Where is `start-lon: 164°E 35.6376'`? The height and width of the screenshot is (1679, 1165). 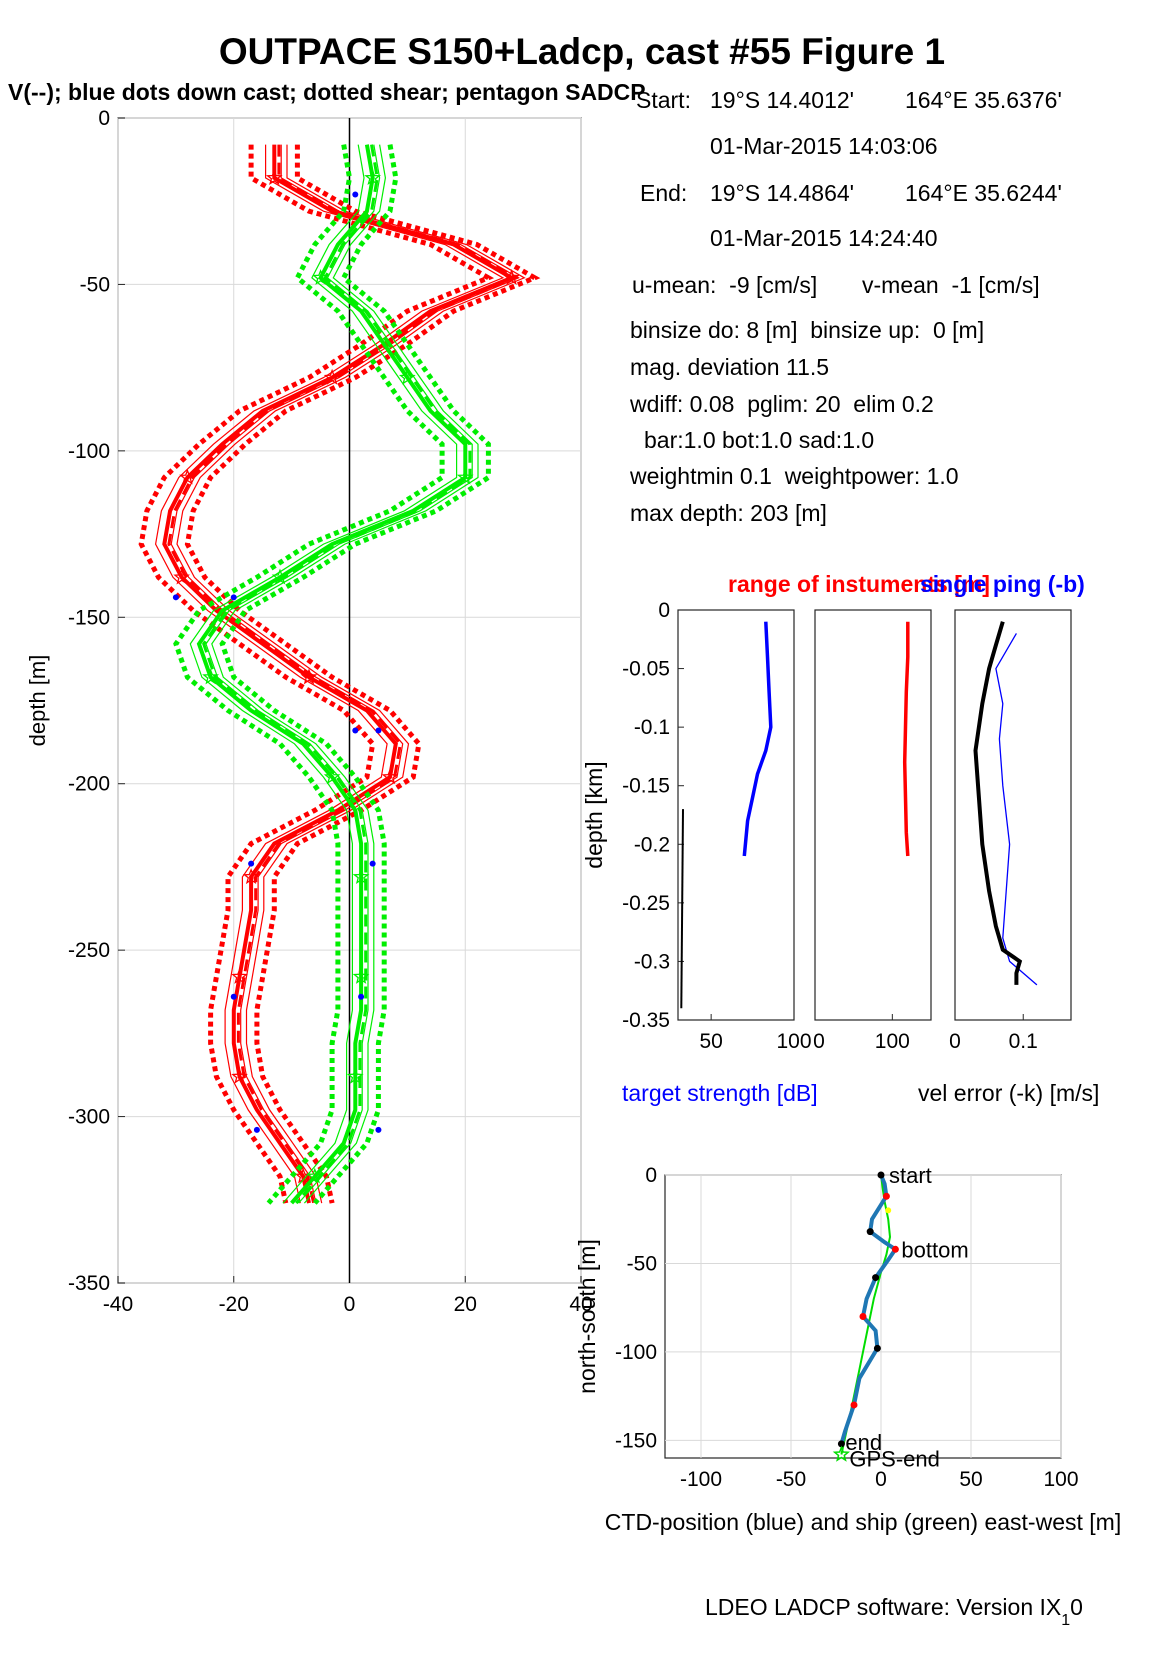 start-lon: 164°E 35.6376' is located at coordinates (983, 100).